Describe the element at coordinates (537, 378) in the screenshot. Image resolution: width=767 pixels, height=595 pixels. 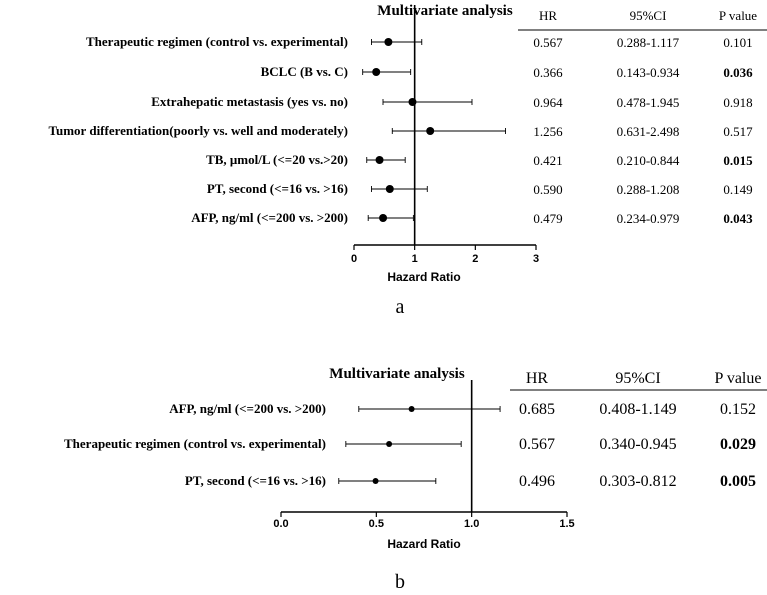
I see `panel-b-column-header: HR` at that location.